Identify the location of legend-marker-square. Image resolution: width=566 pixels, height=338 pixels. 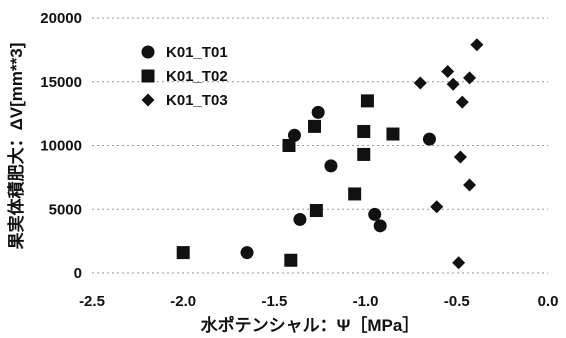
(148, 76).